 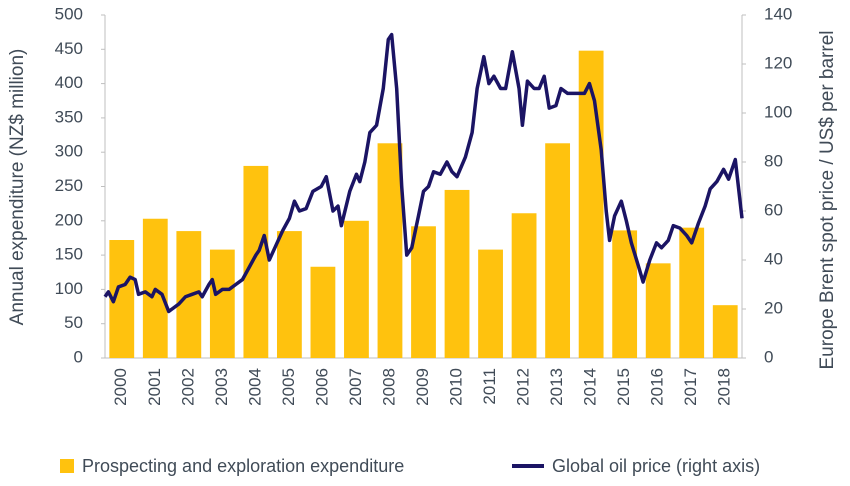 What do you see at coordinates (69, 116) in the screenshot?
I see `y-tick-label: 350` at bounding box center [69, 116].